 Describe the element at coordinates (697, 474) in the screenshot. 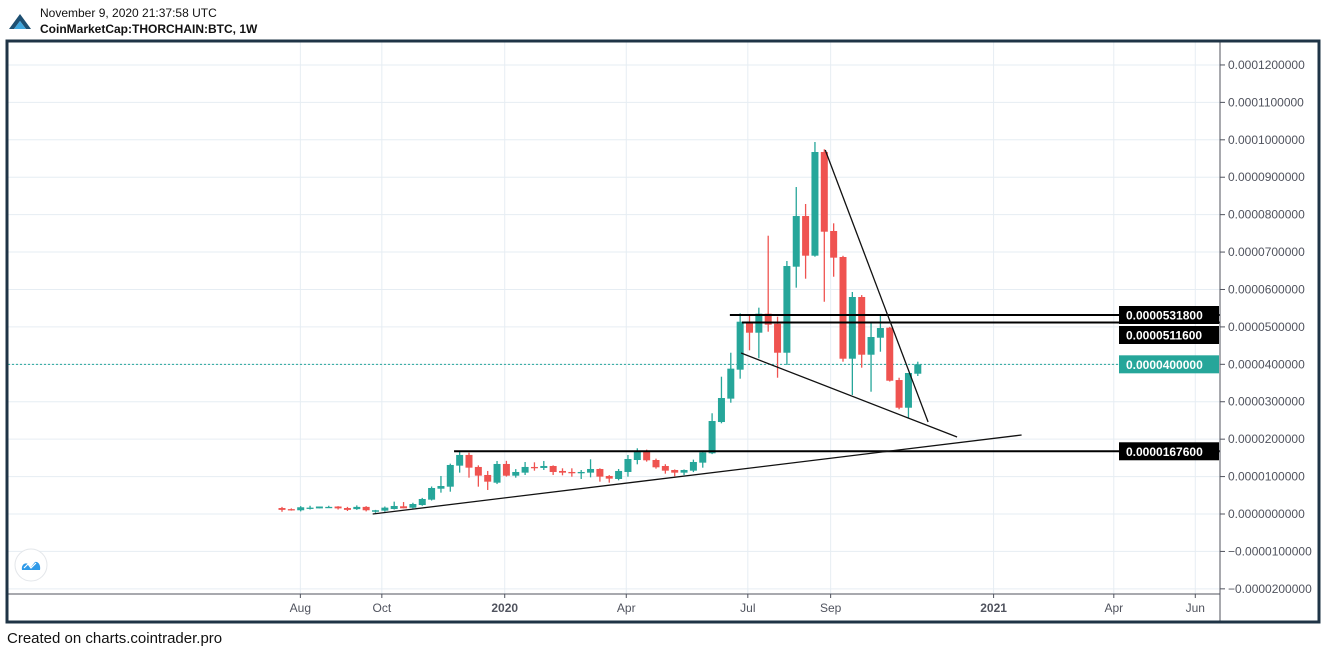

I see `ascending-support-trendline` at that location.